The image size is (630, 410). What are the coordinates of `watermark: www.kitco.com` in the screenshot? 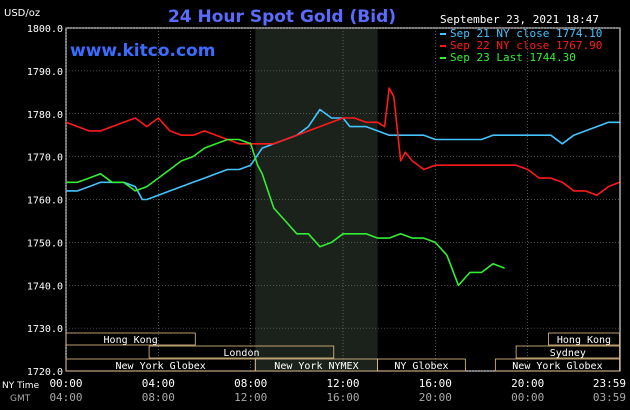 It's located at (142, 51).